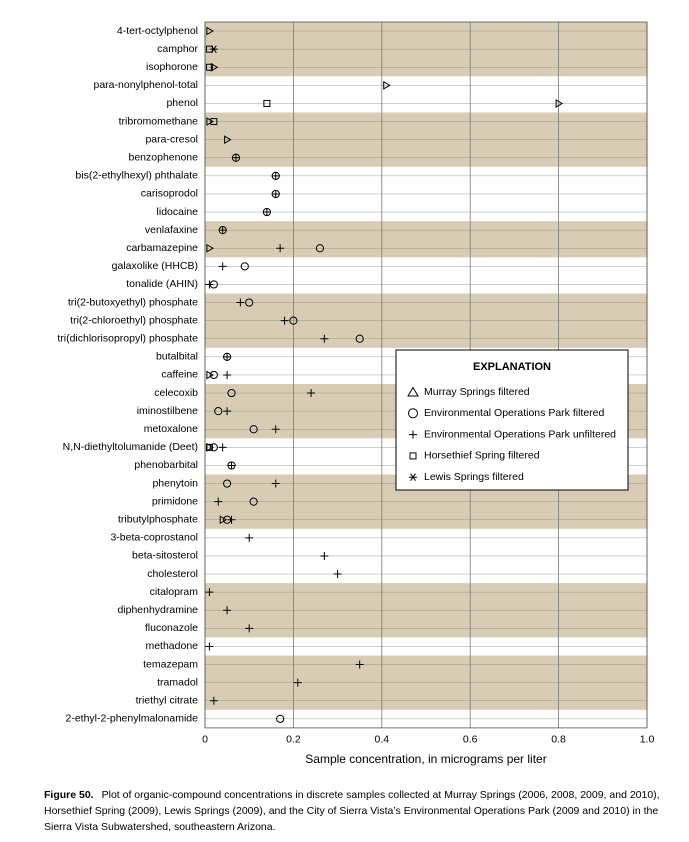 Image resolution: width=689 pixels, height=842 pixels. I want to click on y-tick-label: benzophenone, so click(164, 158).